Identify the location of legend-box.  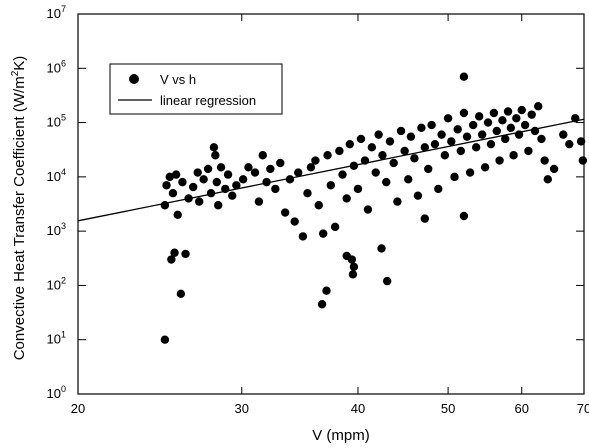
(196, 89).